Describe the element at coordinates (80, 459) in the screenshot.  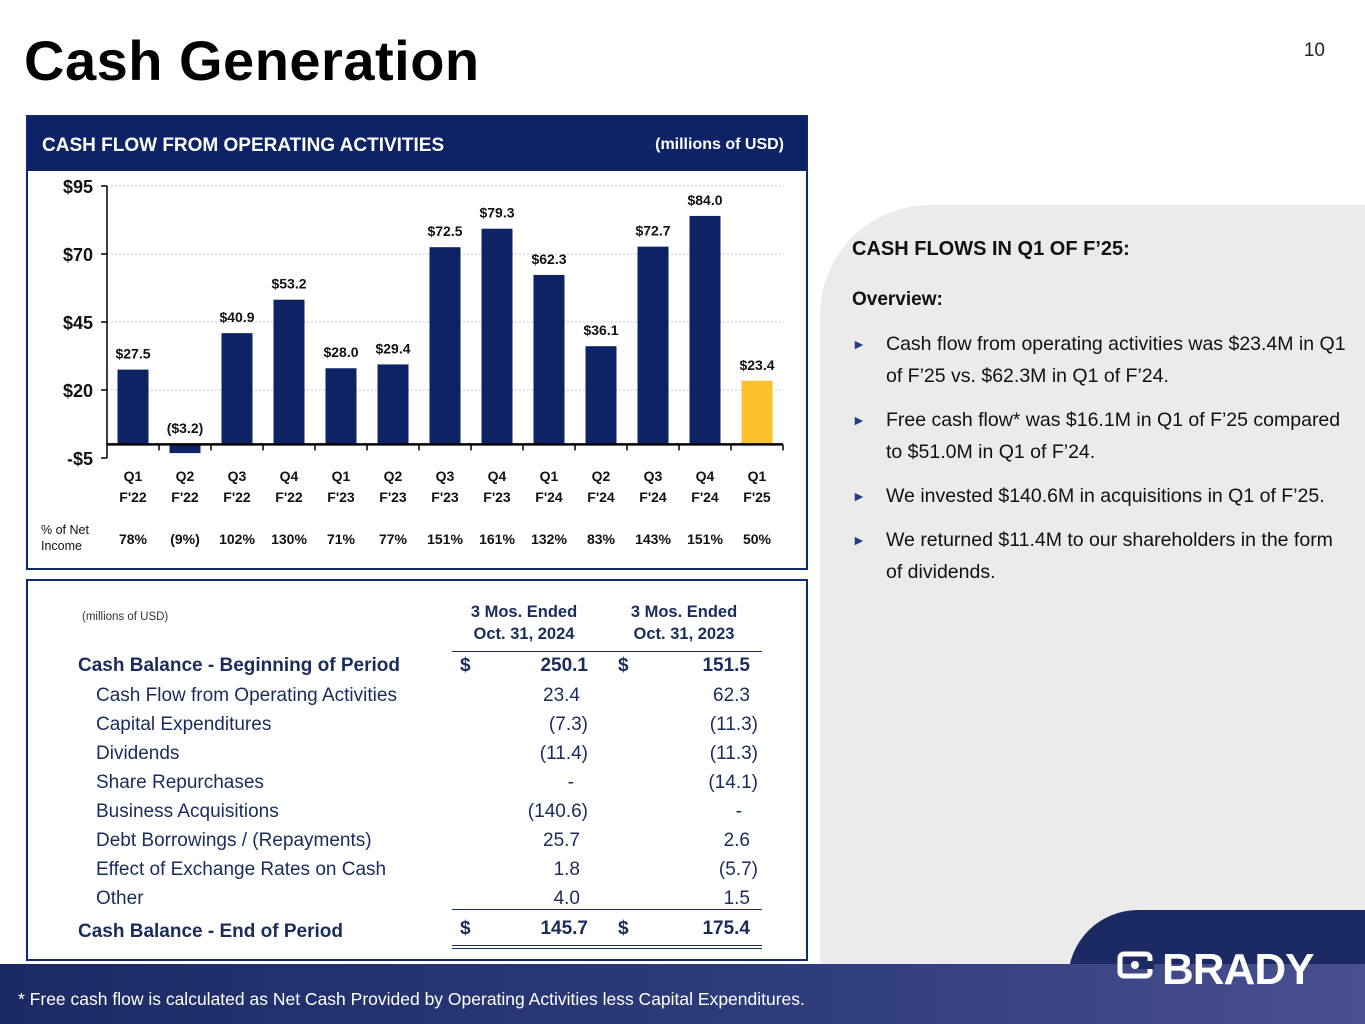
I see `y-tick-label: -$5` at that location.